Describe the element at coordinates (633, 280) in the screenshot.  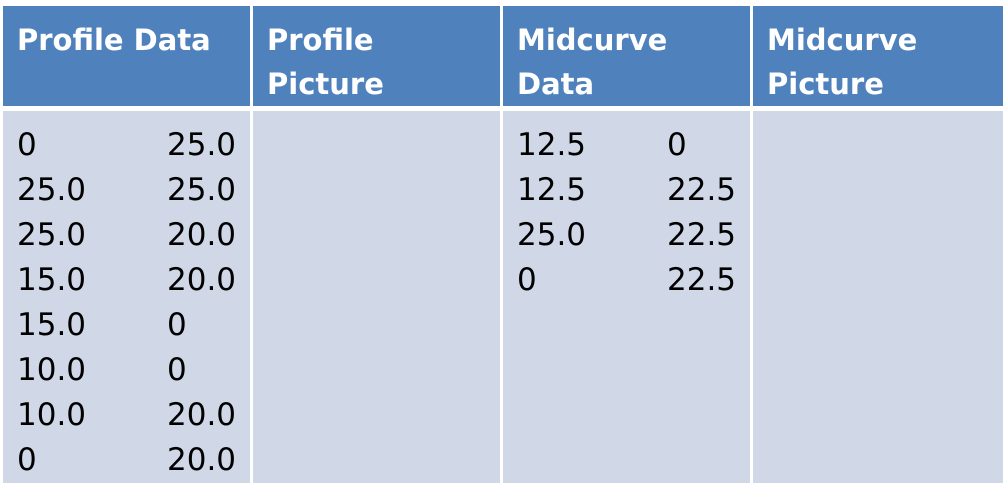
I see `midcurve-point: 0 22.5` at that location.